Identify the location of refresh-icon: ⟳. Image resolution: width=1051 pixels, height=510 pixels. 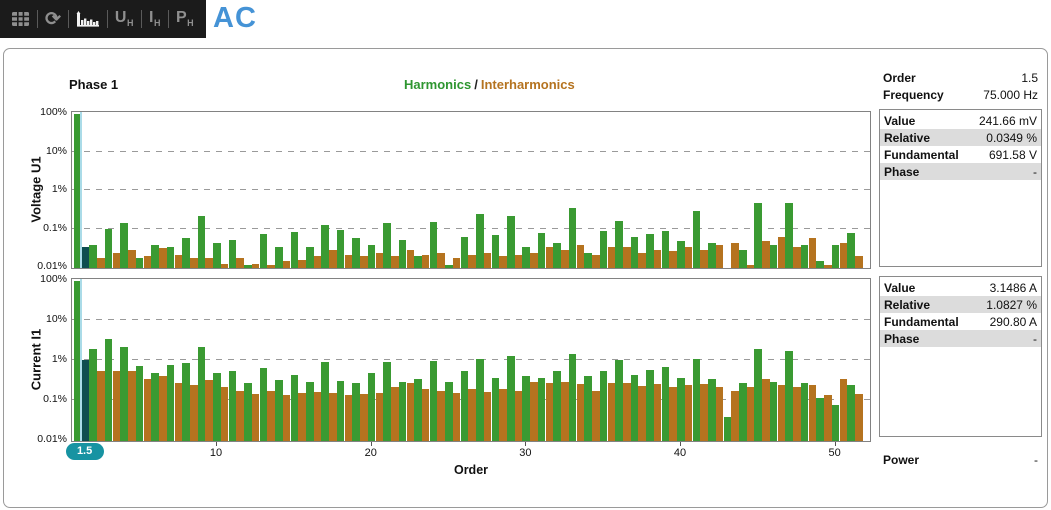
(53, 19).